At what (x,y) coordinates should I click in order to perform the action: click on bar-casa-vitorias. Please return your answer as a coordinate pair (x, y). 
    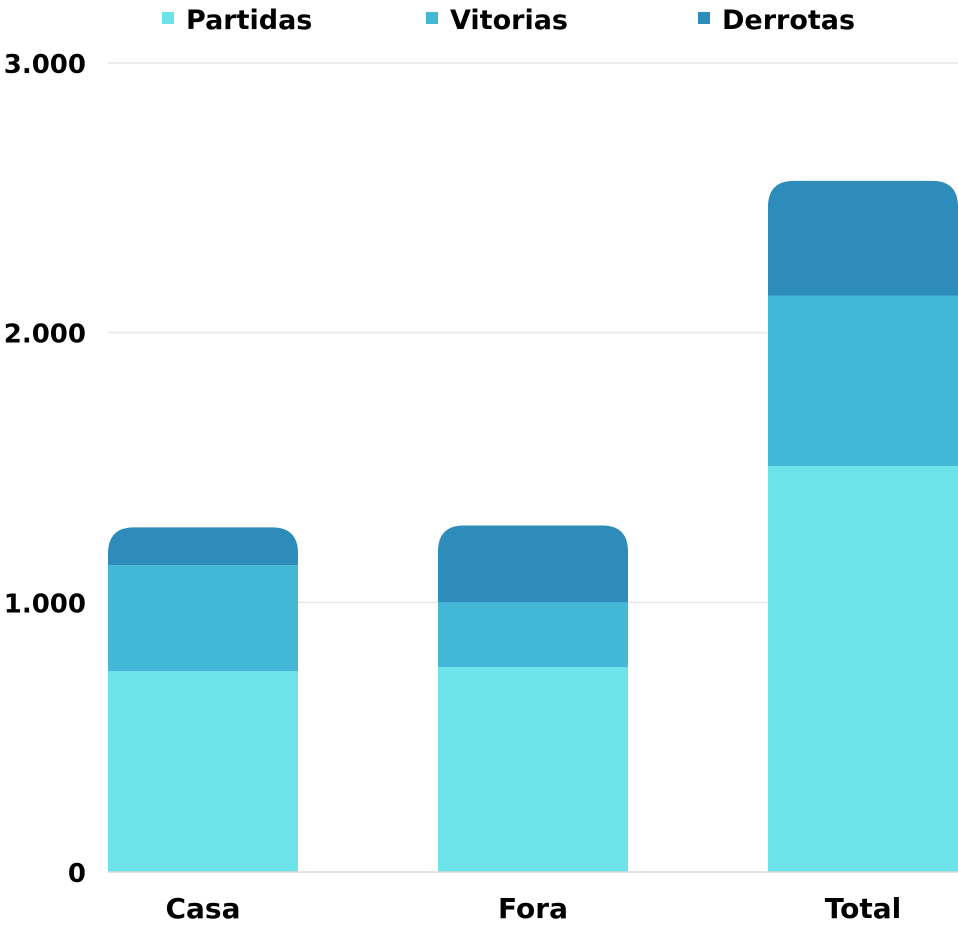
    Looking at the image, I should click on (203, 618).